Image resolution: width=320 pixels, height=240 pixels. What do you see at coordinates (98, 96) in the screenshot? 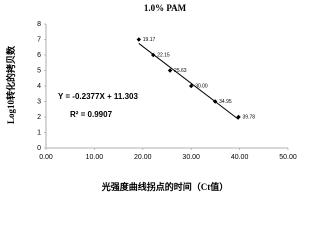
I see `equation: Y = -0.2377X + 11.303` at bounding box center [98, 96].